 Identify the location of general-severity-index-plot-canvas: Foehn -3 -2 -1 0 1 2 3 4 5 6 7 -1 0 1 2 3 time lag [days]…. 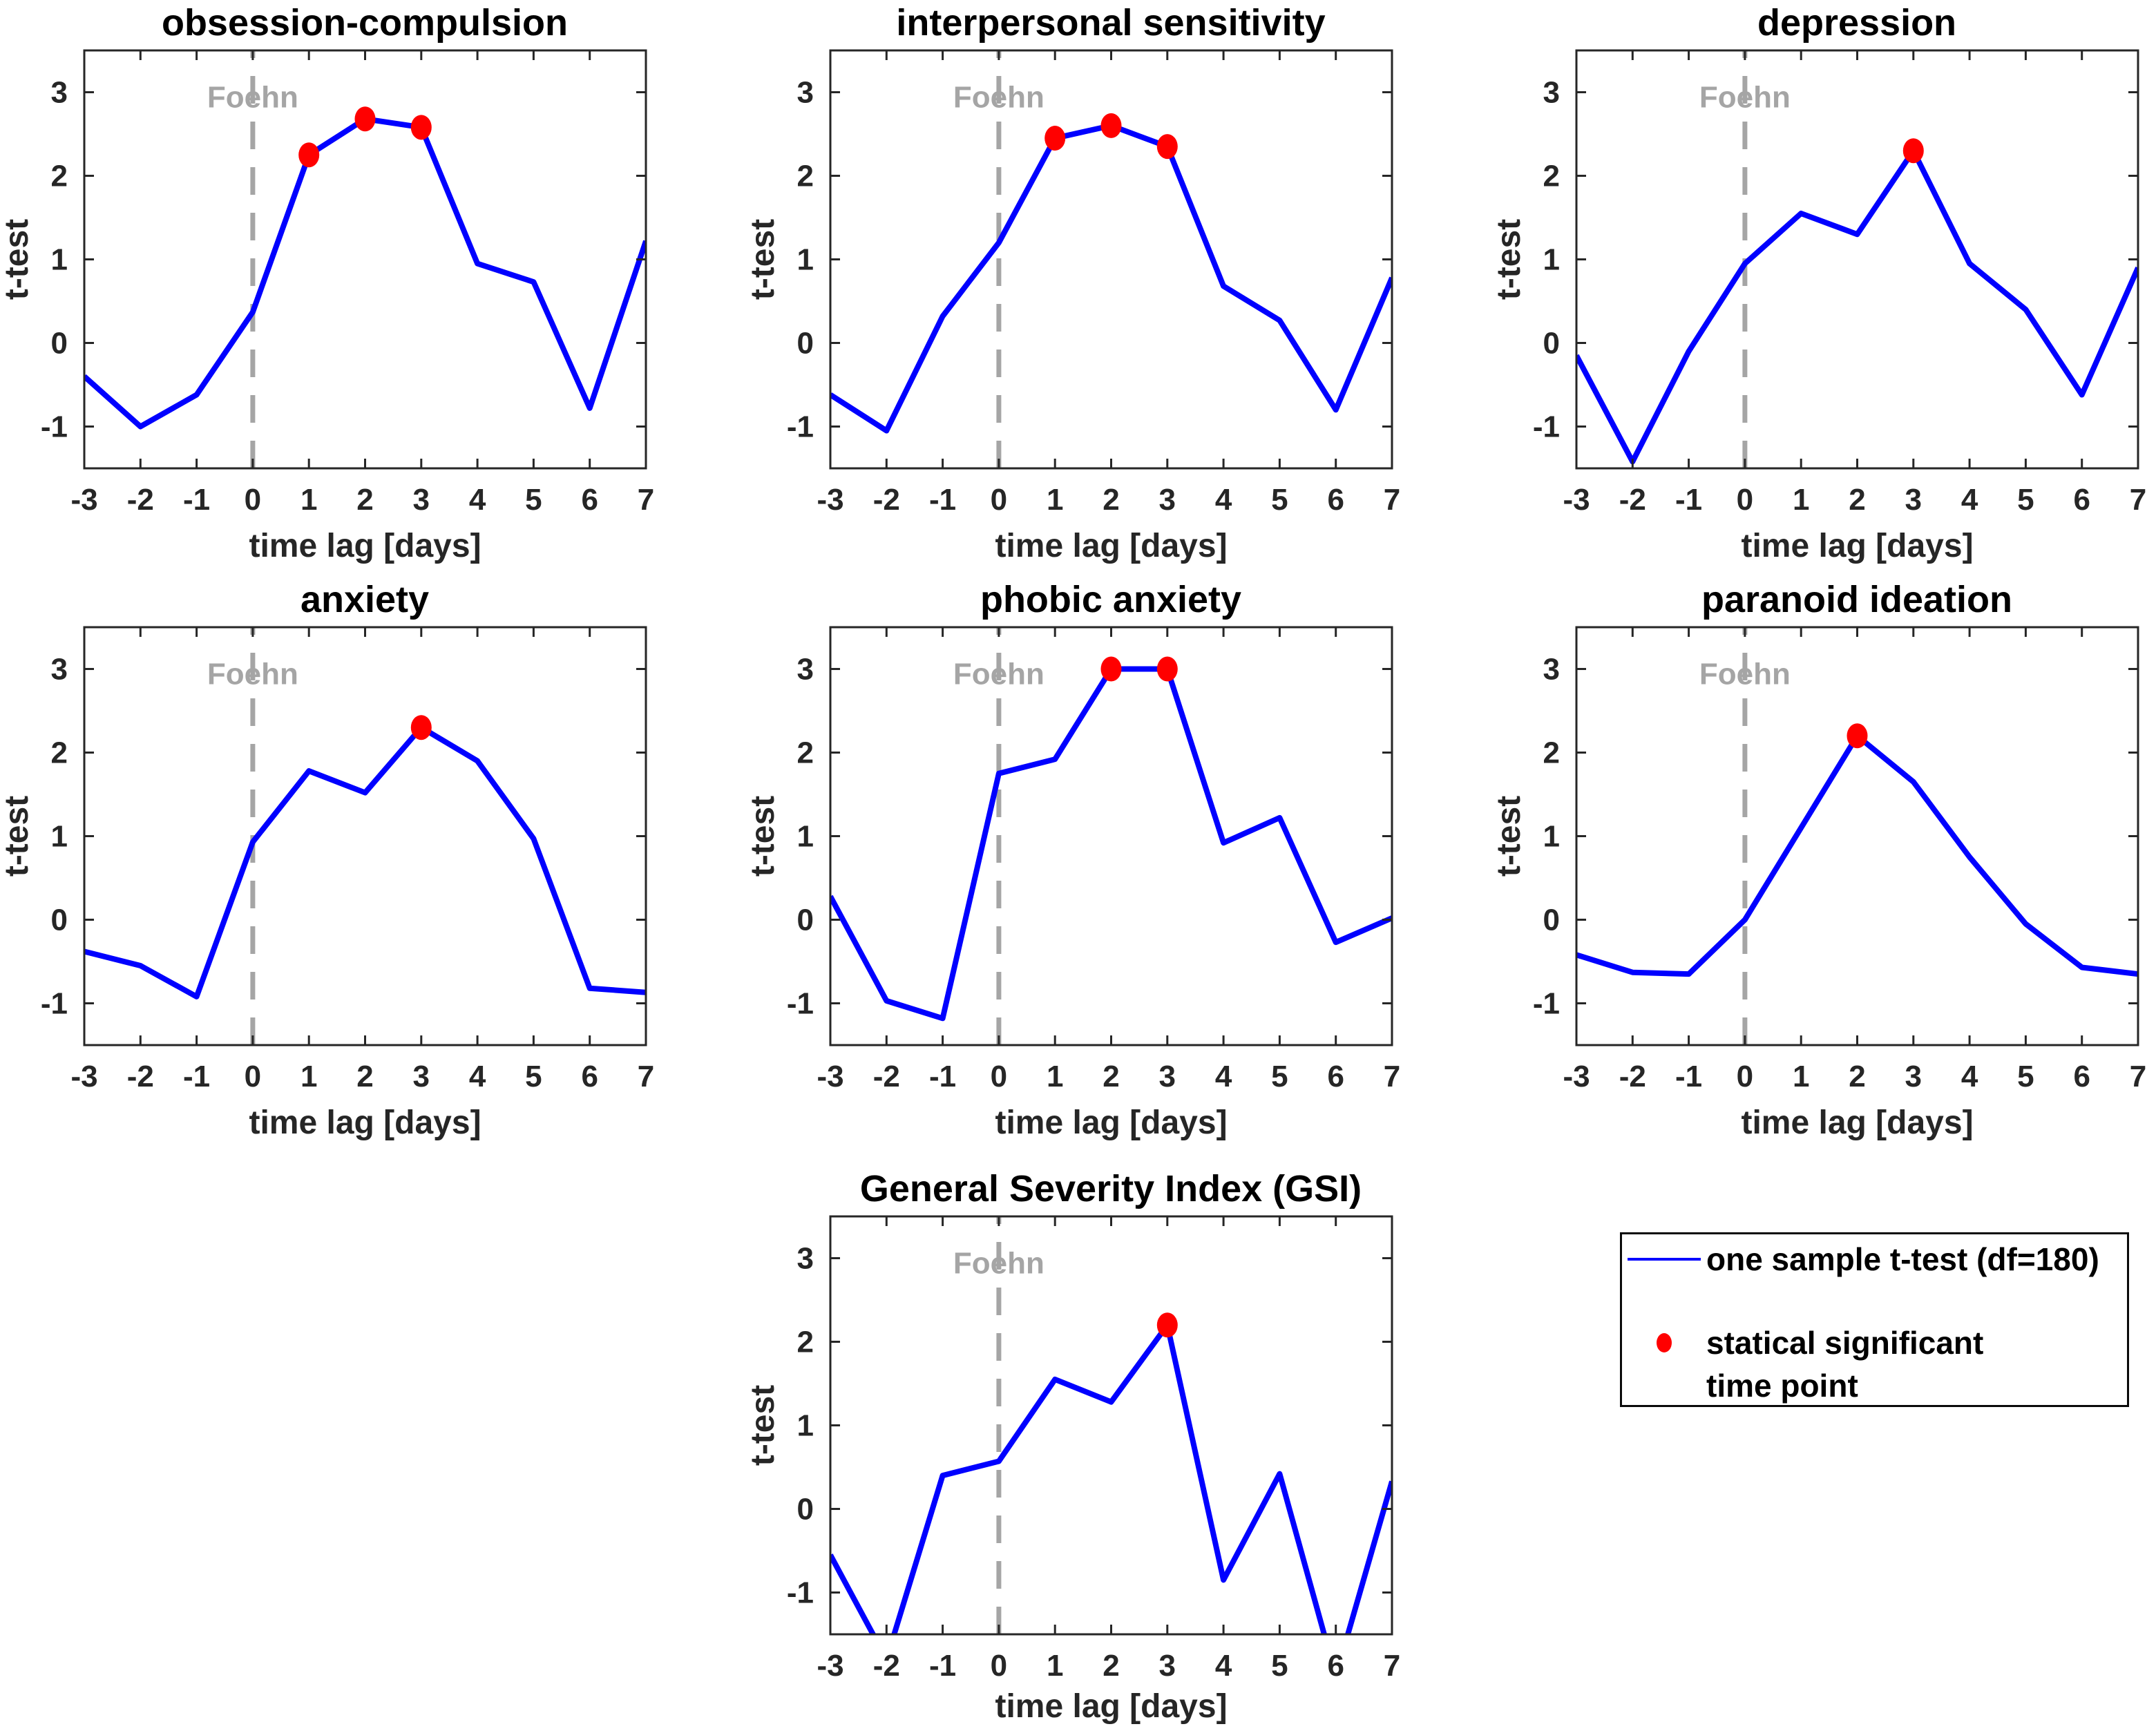
(1073, 1470).